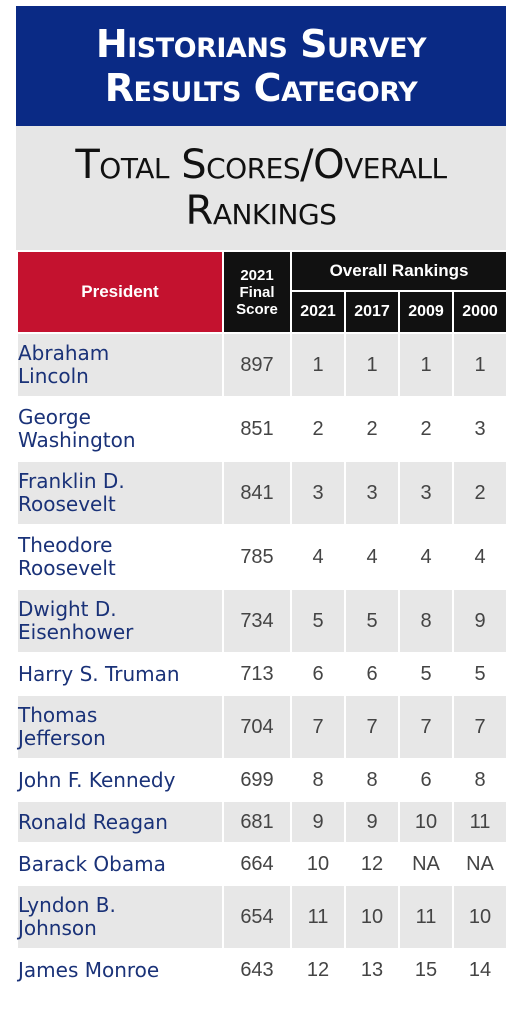 This screenshot has height=1024, width=522. I want to click on overall-rankings-header: Overall Rankings, so click(399, 271).